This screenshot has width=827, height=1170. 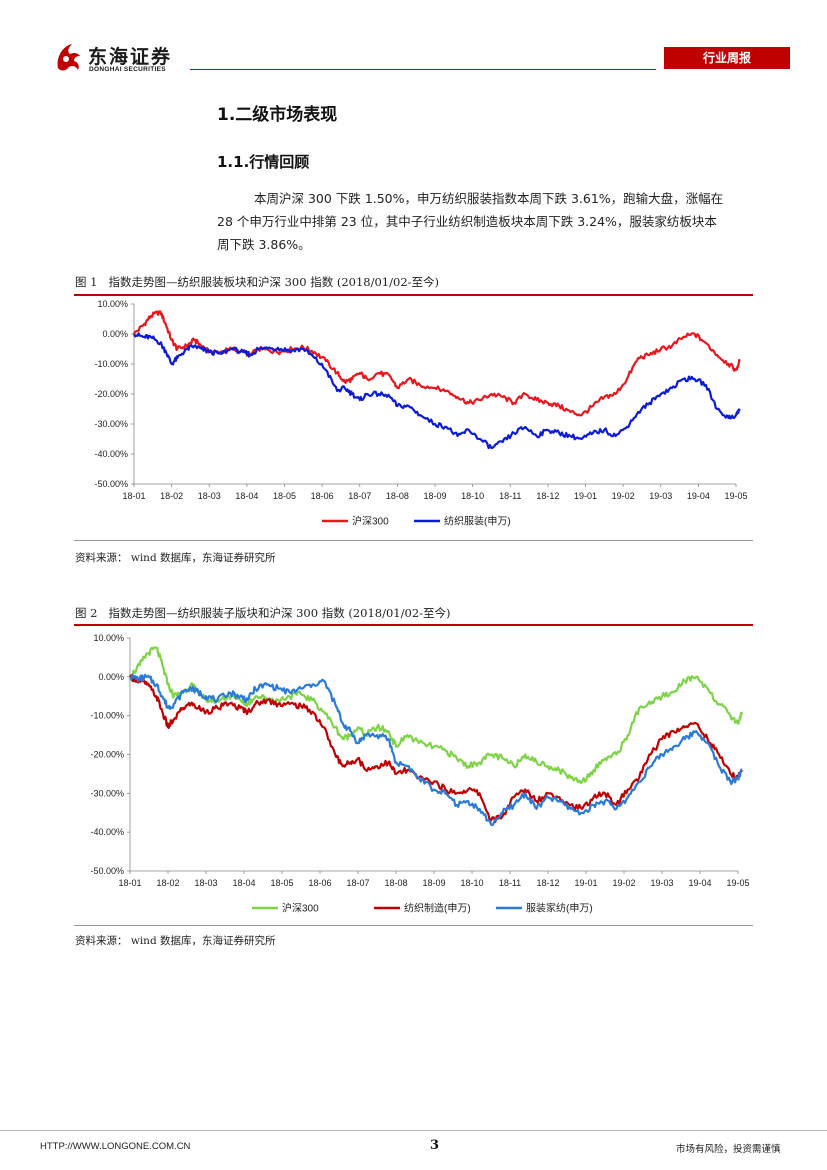 I want to click on figure1-title: 指数走势图—纺织服装板块和沪深 300 指数 (2018/01/02-至今), so click(x=274, y=282).